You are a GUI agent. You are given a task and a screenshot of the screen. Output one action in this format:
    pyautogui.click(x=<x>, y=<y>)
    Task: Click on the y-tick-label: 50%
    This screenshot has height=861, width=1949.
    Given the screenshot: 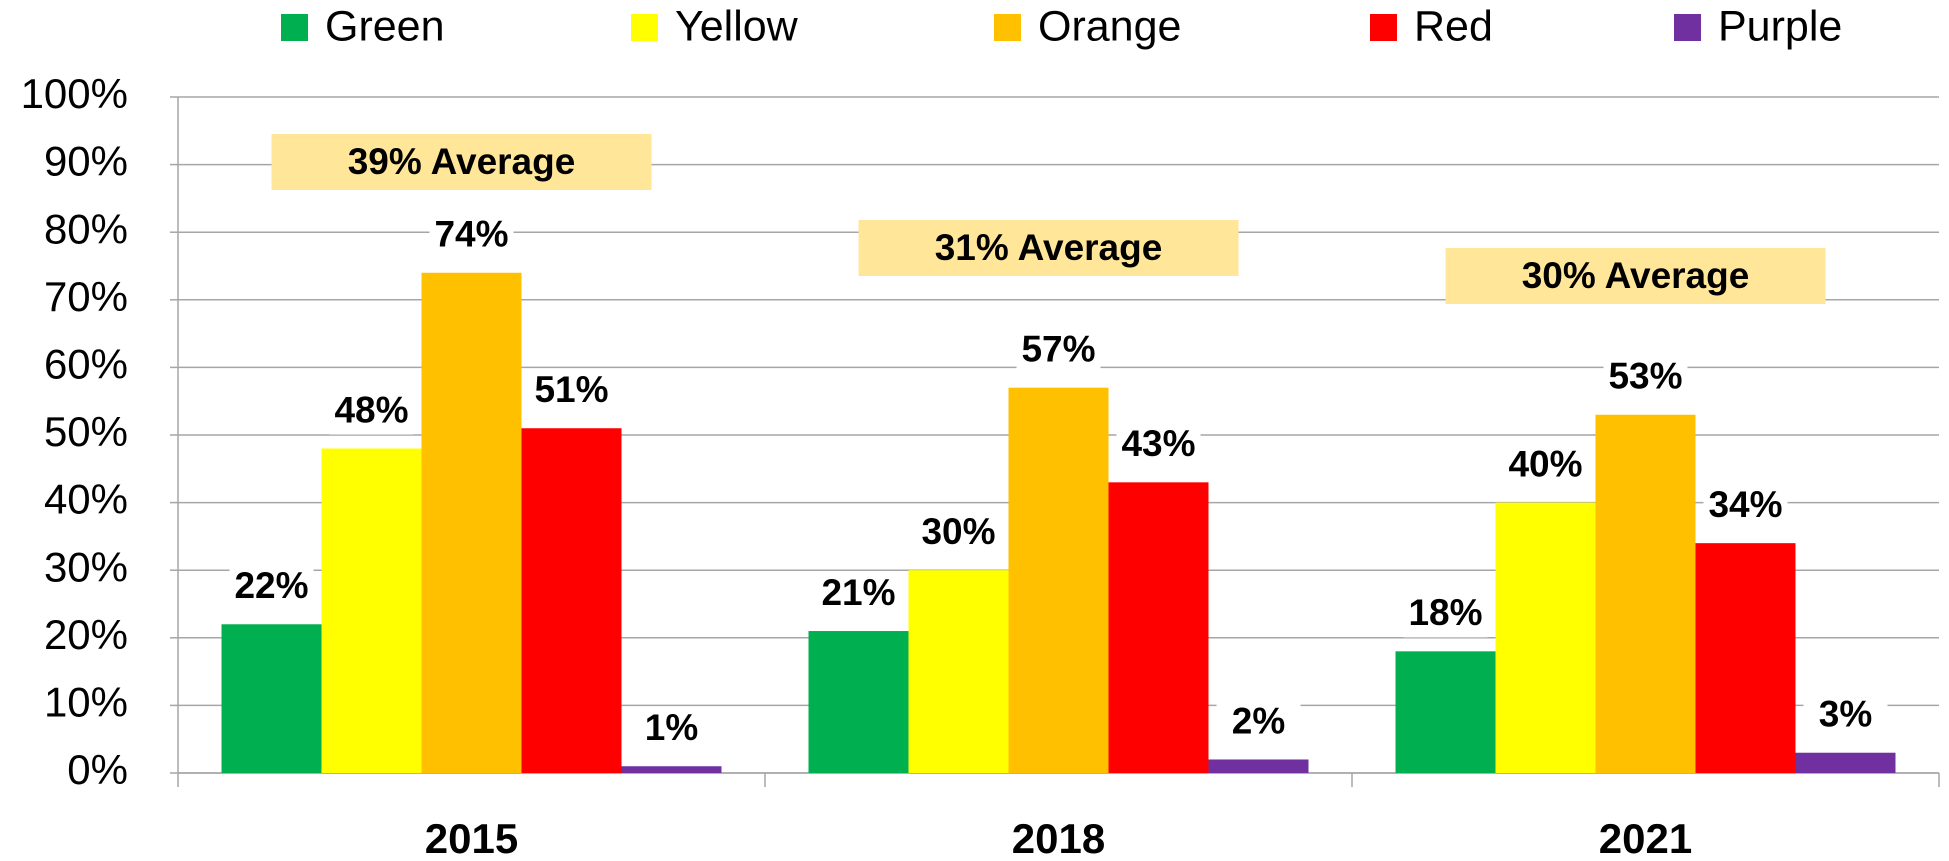 What is the action you would take?
    pyautogui.click(x=86, y=431)
    